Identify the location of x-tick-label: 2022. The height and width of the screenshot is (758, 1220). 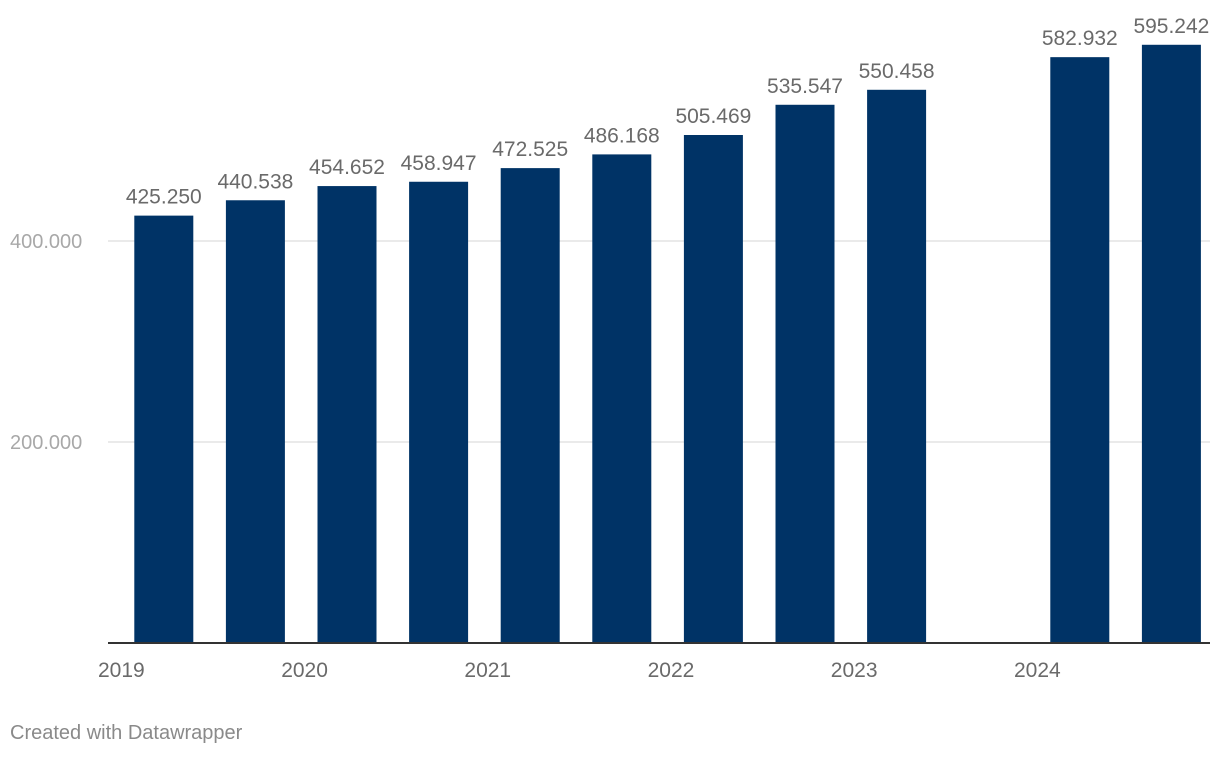
(671, 670).